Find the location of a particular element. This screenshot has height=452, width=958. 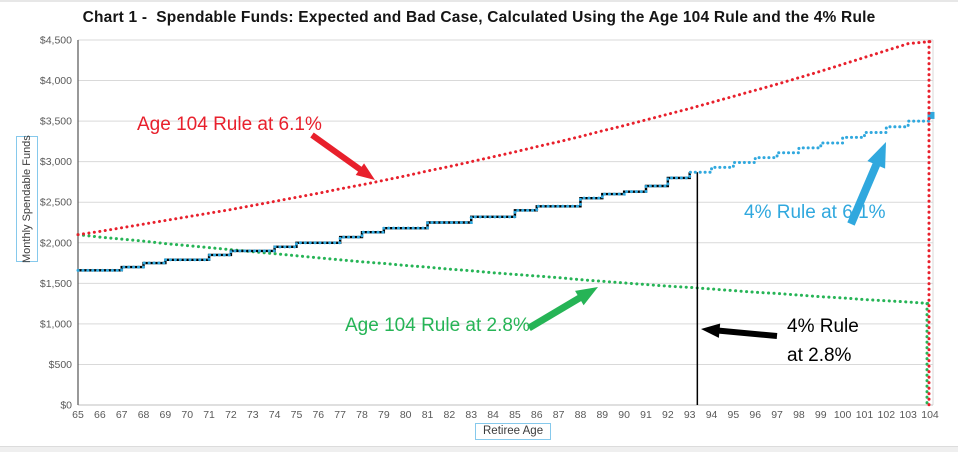

x-tick-label: 102 is located at coordinates (887, 415).